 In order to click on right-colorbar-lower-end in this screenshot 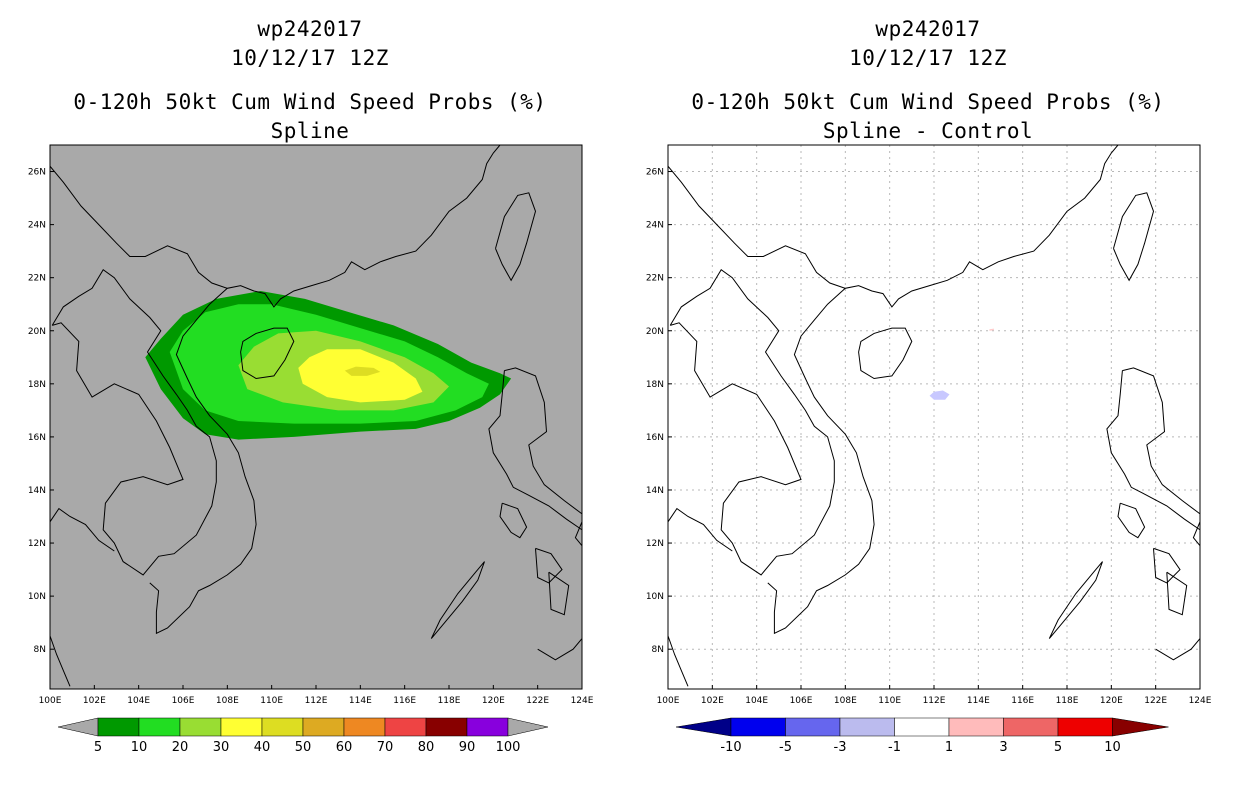, I will do `click(703, 727)`.